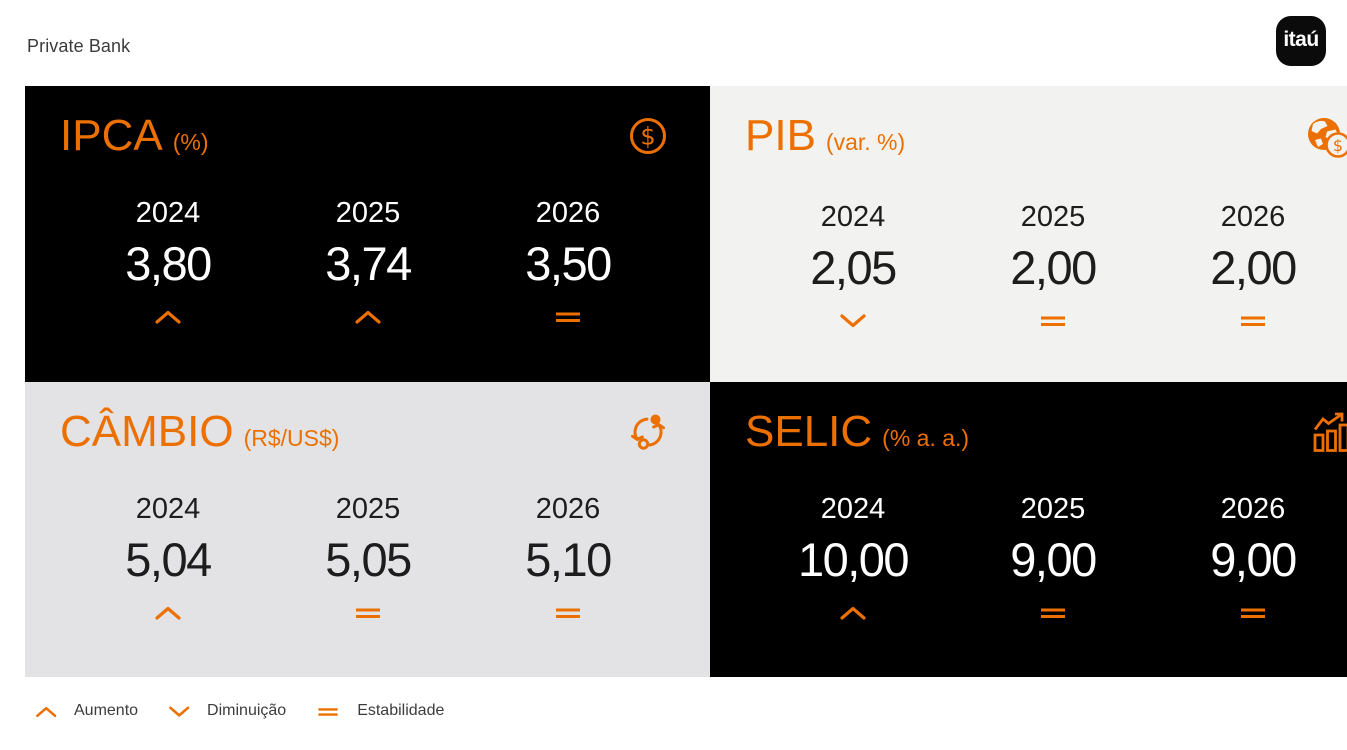  What do you see at coordinates (364, 431) in the screenshot?
I see `card-cambio-header: CÂMBIO (R$/US$)` at bounding box center [364, 431].